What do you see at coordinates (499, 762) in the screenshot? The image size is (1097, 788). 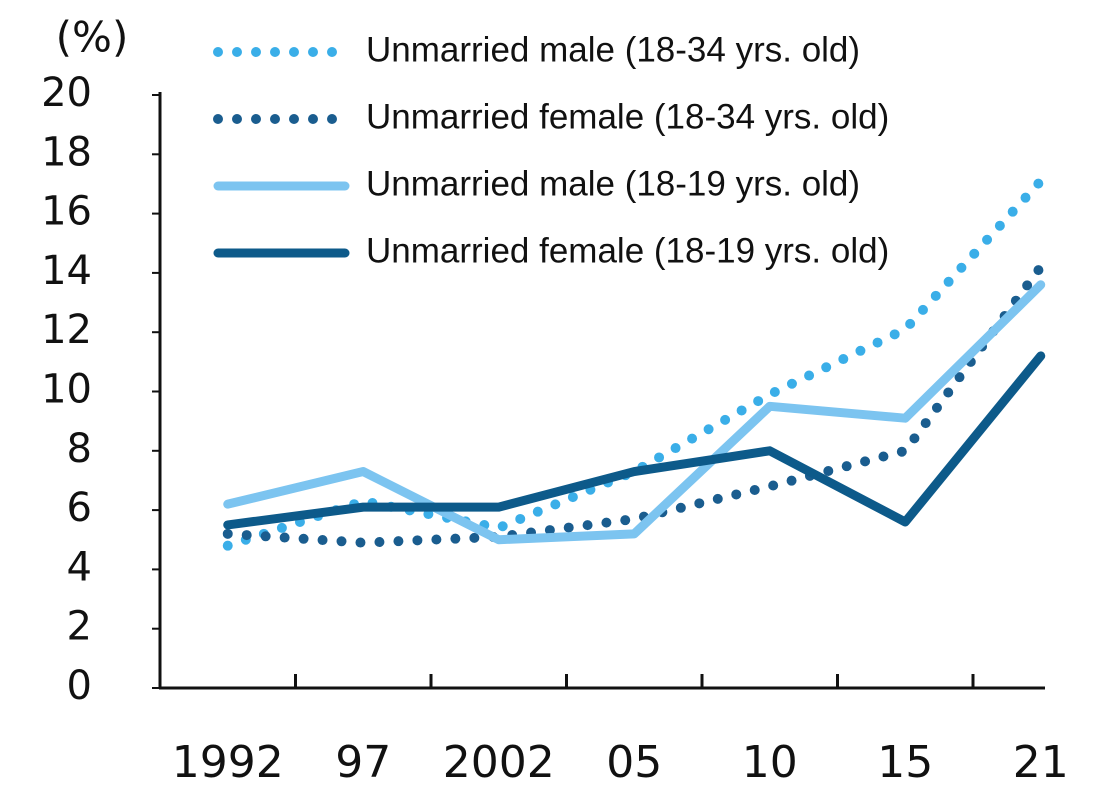 I see `x-tick-label: 2002` at bounding box center [499, 762].